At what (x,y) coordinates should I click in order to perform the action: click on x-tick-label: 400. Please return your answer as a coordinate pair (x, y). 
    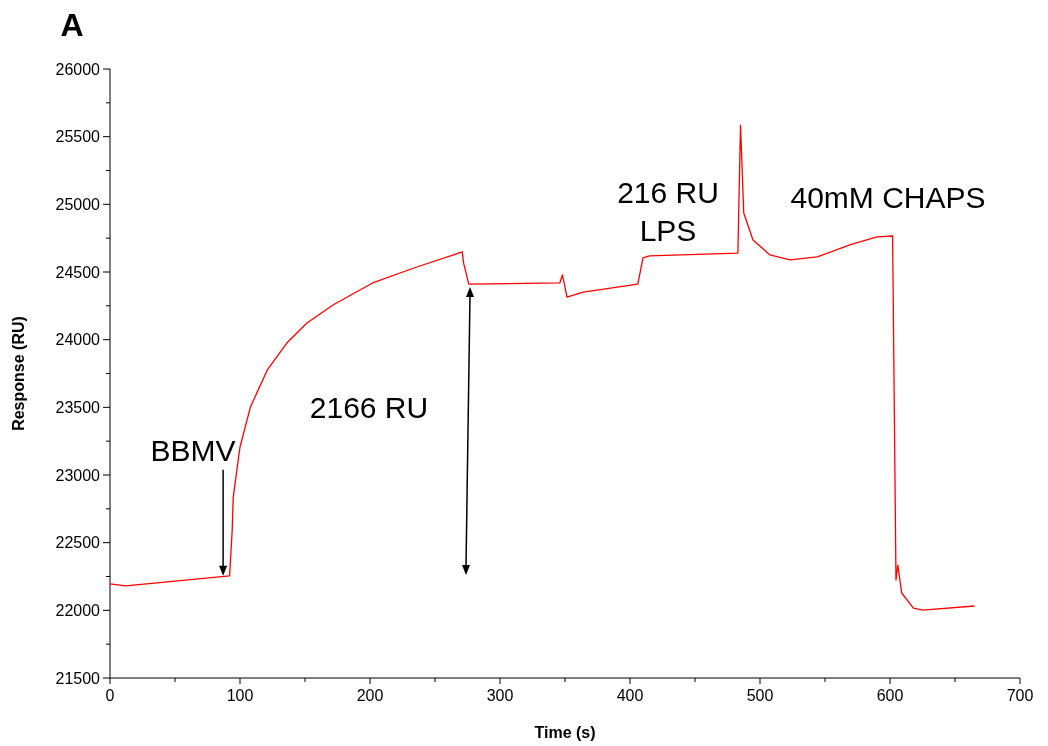
    Looking at the image, I should click on (630, 695).